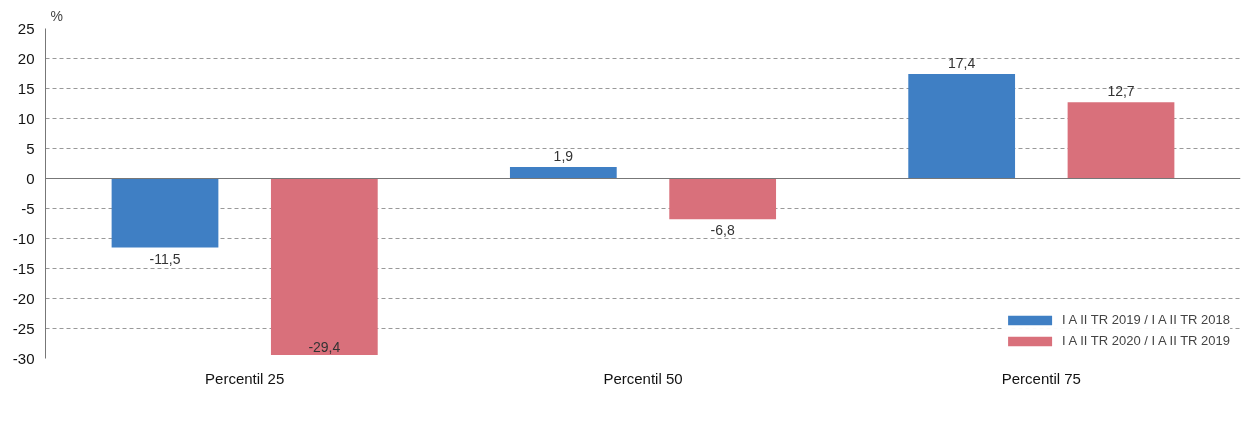 The image size is (1260, 427). Describe the element at coordinates (56, 15) in the screenshot. I see `y-axis-title: %` at that location.